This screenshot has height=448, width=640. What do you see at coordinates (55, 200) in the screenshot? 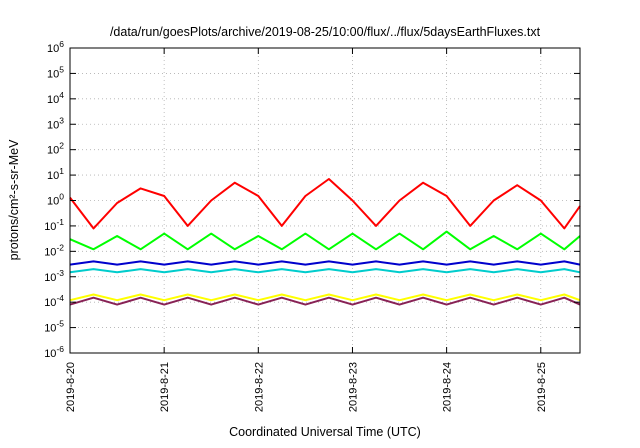
I see `y-tick-label: 10⁰` at bounding box center [55, 200].